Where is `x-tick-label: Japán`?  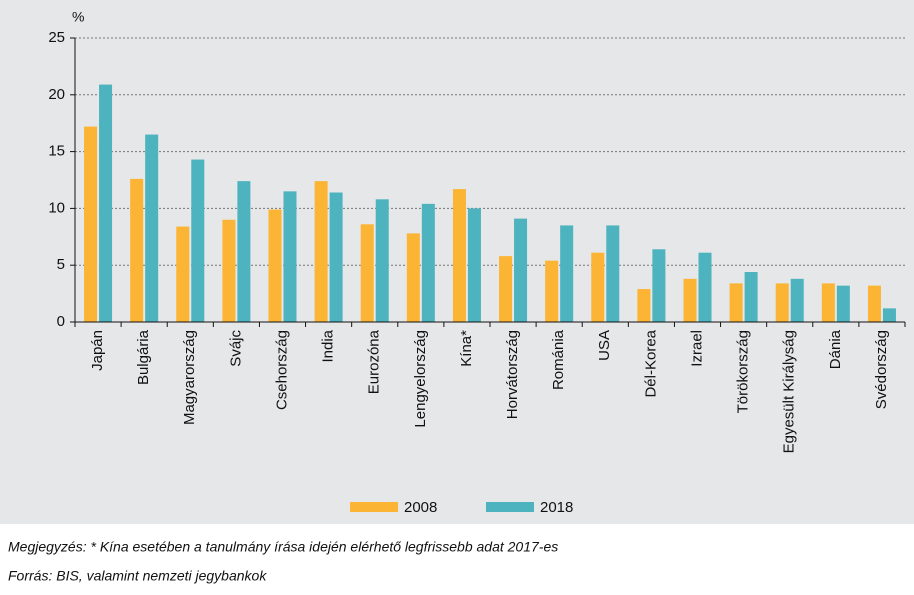
x-tick-label: Japán is located at coordinates (97, 350).